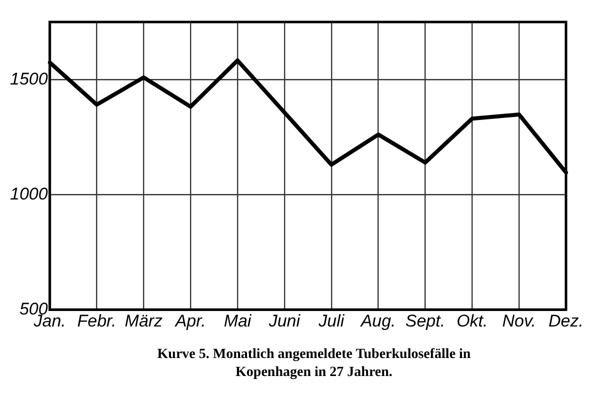  What do you see at coordinates (144, 321) in the screenshot?
I see `x-tick-label: März` at bounding box center [144, 321].